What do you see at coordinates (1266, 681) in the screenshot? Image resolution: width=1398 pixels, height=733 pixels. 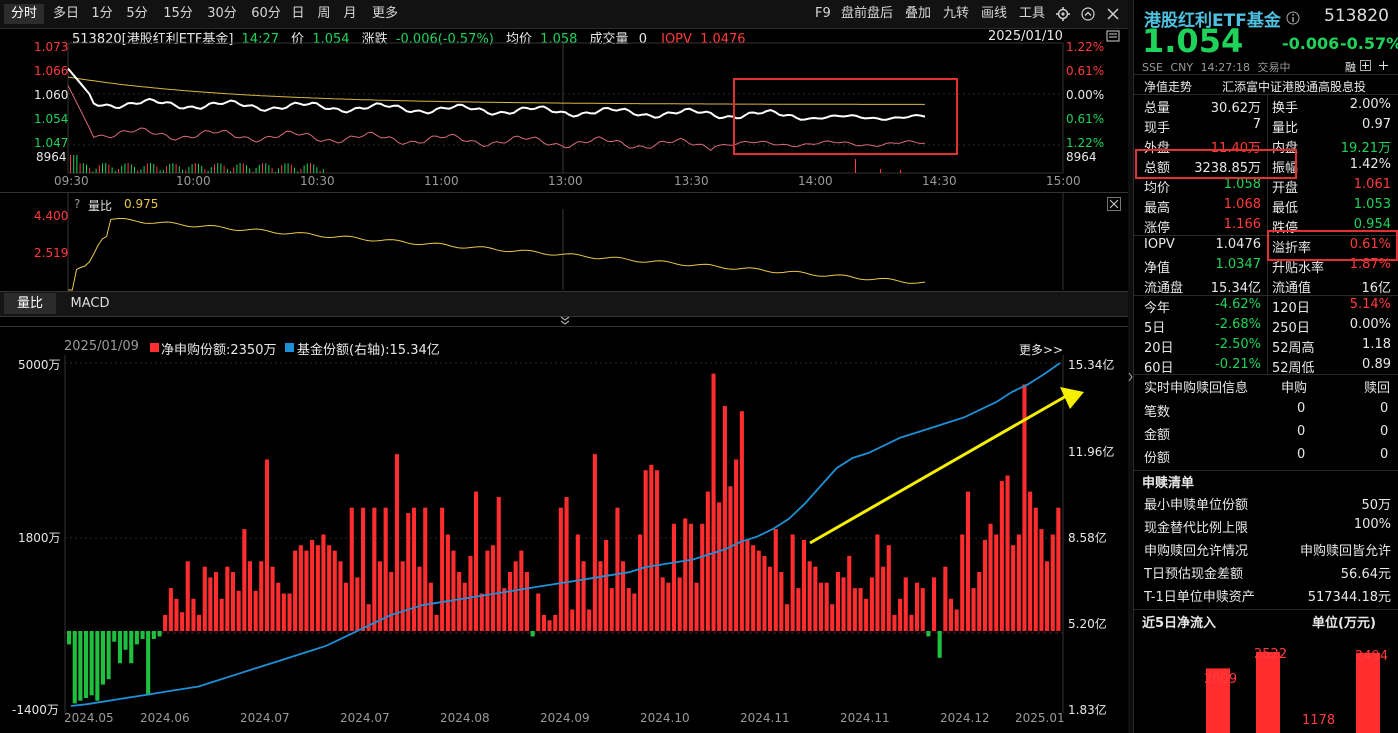 I see `inflow-chart` at bounding box center [1266, 681].